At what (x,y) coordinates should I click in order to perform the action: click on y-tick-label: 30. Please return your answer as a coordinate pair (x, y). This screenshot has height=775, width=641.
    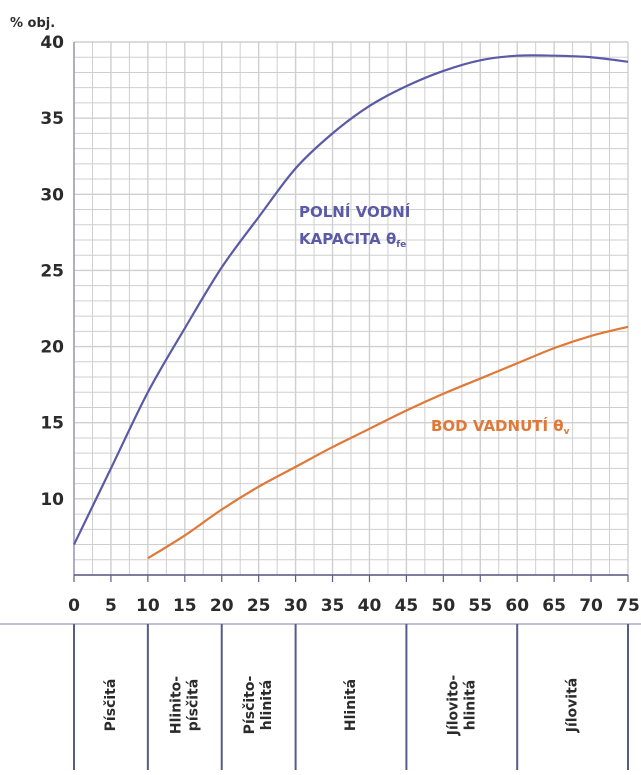
    Looking at the image, I should click on (52, 195).